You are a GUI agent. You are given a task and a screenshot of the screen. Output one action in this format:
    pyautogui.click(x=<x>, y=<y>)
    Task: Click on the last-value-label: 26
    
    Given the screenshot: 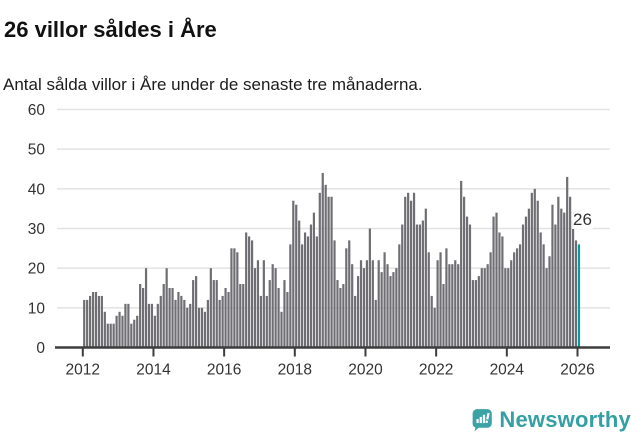 What is the action you would take?
    pyautogui.click(x=582, y=219)
    